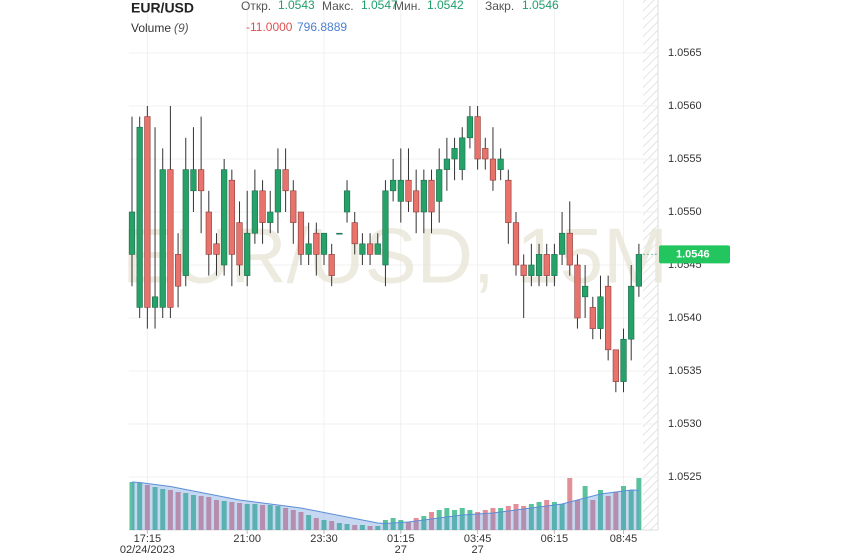 This screenshot has width=843, height=558. I want to click on y-tick-label: 1.0540, so click(685, 318).